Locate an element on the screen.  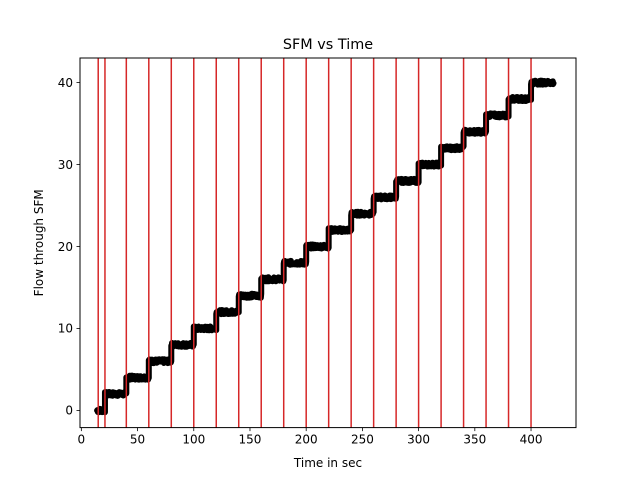
x-axis-ticks: 0 50 100 150 200 250 300 350 400 is located at coordinates (310, 437).